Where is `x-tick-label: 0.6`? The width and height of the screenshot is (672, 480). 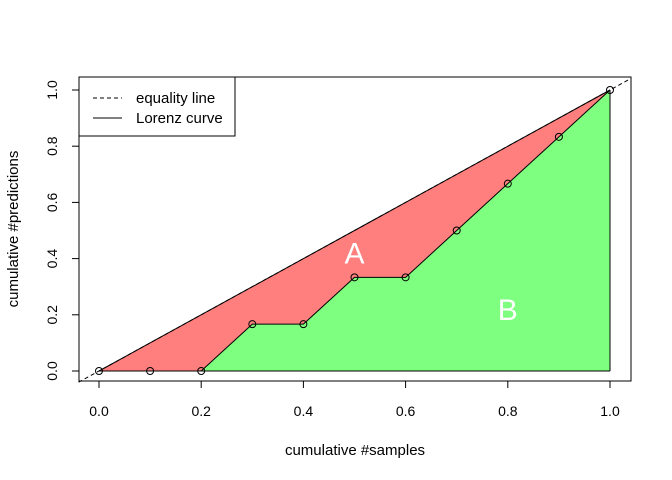
x-tick-label: 0.6 is located at coordinates (406, 411).